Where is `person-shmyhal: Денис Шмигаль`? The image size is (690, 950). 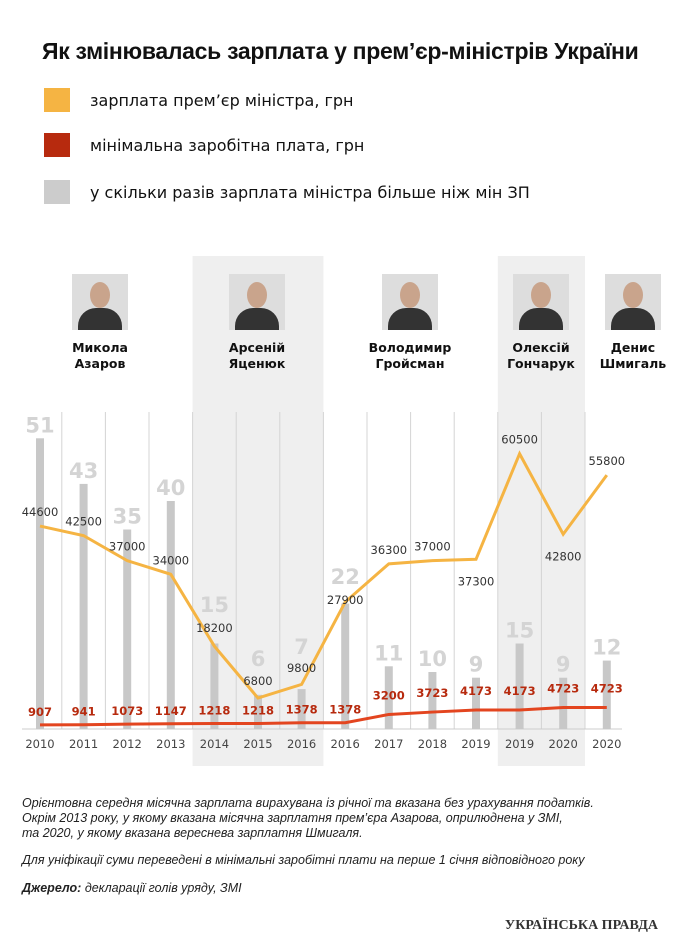
person-shmyhal: Денис Шмигаль is located at coordinates (633, 323).